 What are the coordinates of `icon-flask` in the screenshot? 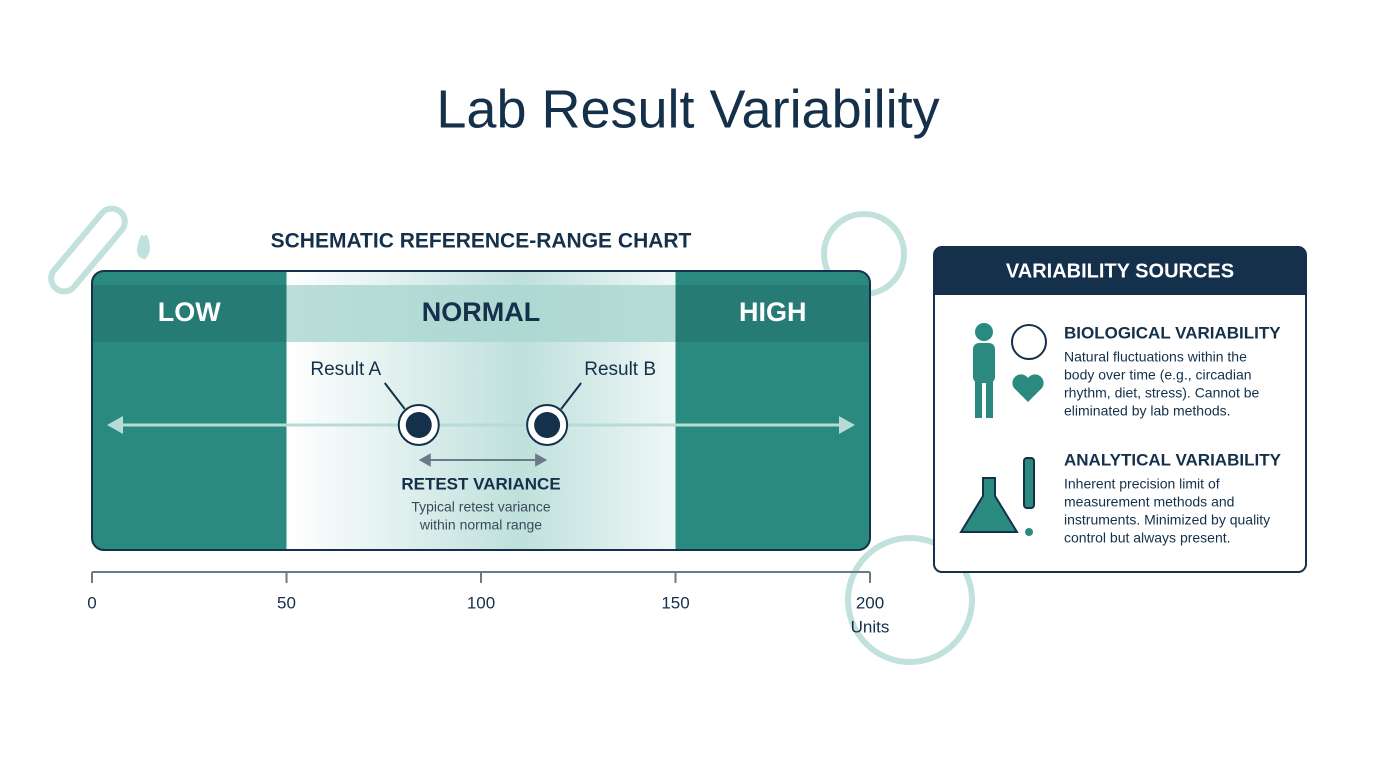 It's located at (997, 496).